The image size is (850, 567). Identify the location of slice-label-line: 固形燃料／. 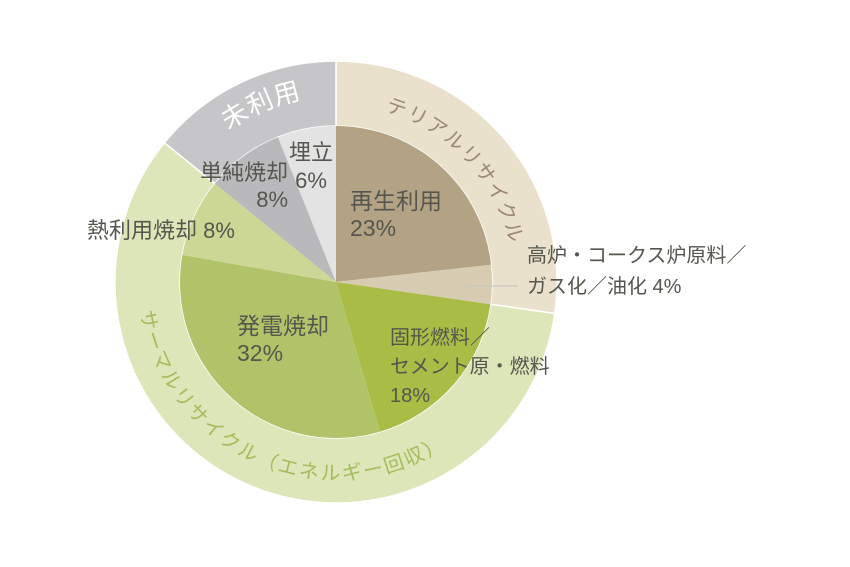
(440, 337).